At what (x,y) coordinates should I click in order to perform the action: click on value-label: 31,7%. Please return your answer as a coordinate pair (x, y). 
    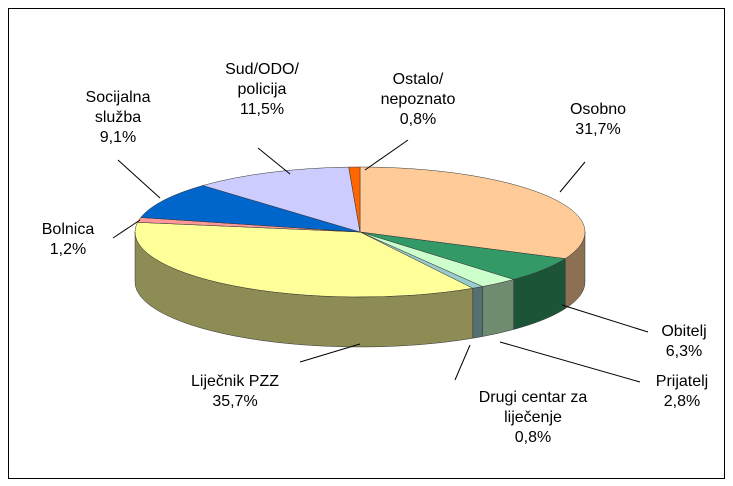
    Looking at the image, I should click on (598, 129).